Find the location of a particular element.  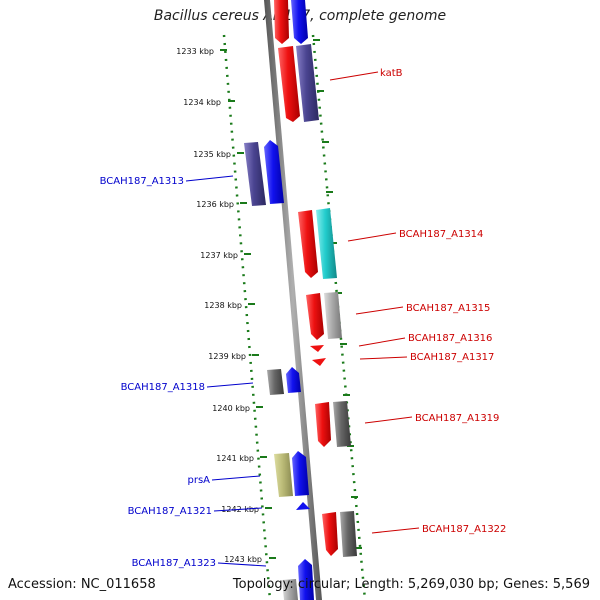

tick-label: 1240 kbp is located at coordinates (231, 408).